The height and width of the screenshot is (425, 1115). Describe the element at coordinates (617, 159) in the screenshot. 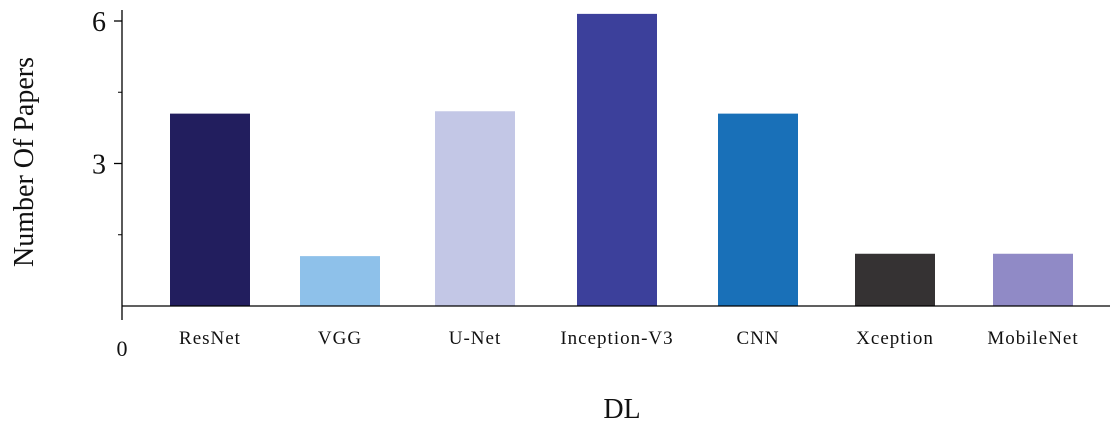

I see `bar-inception-v3` at that location.